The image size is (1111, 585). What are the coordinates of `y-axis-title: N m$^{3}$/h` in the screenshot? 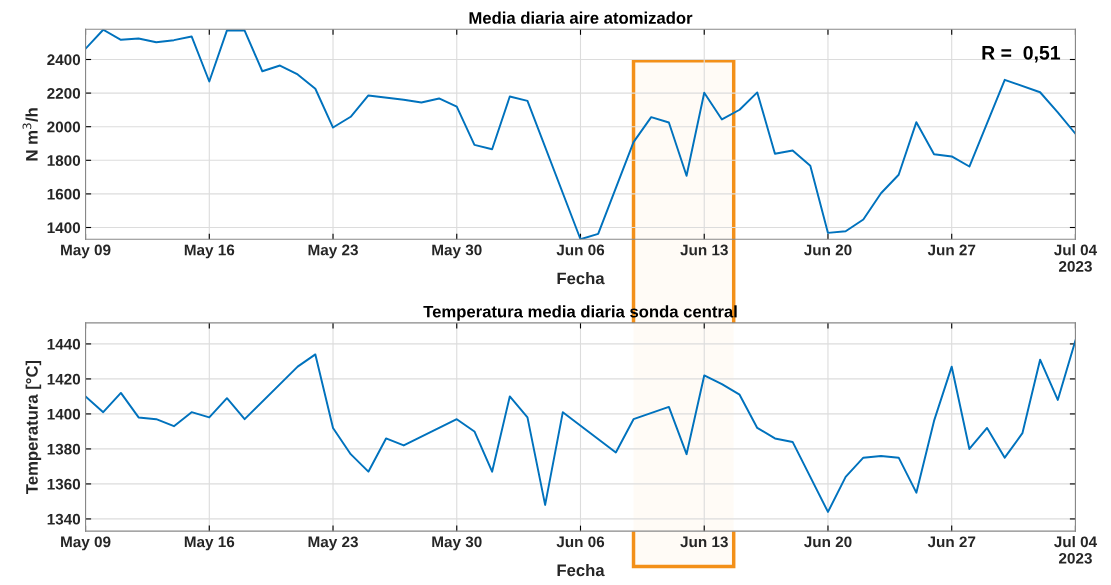 It's located at (30, 134).